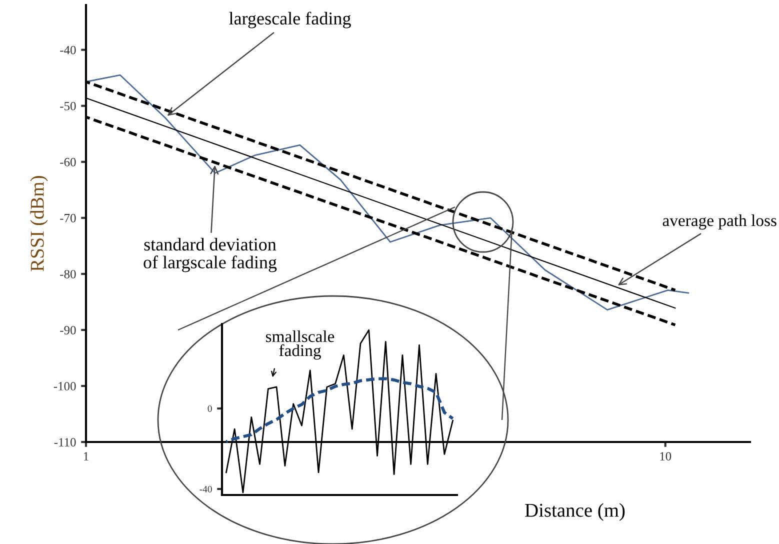 Image resolution: width=779 pixels, height=544 pixels. Describe the element at coordinates (39, 224) in the screenshot. I see `y-axis-title: RSSI (dBm)` at that location.